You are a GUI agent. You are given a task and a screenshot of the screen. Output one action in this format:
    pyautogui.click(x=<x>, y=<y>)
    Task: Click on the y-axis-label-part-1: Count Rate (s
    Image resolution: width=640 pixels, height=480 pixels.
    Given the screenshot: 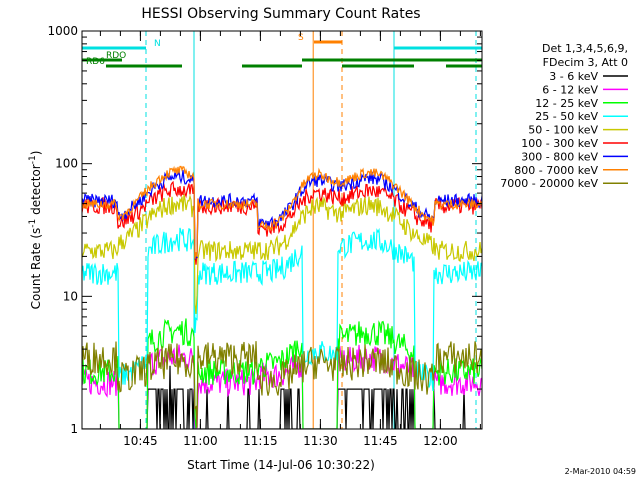 What is the action you would take?
    pyautogui.click(x=36, y=269)
    